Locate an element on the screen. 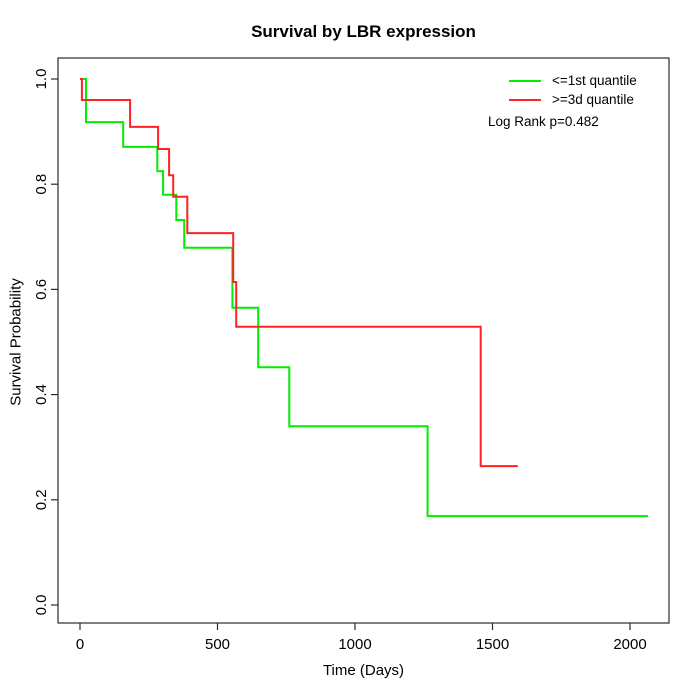  legend-item-first-quantile: <=1st quantile is located at coordinates (562, 80).